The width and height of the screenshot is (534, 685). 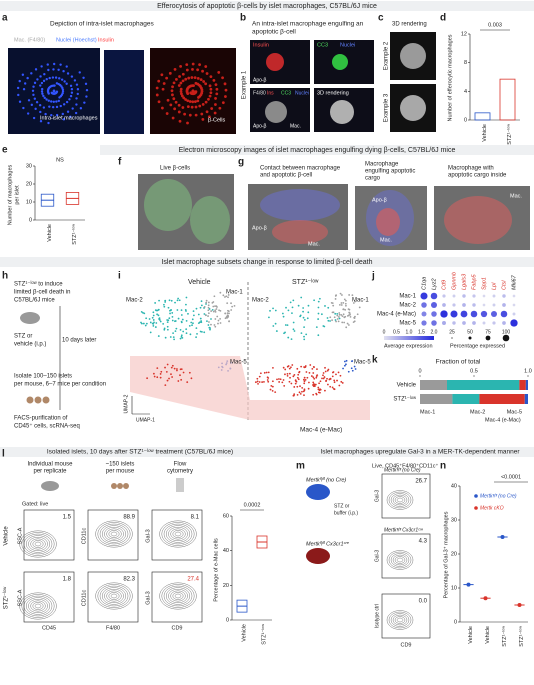 What do you see at coordinates (485, 133) in the screenshot?
I see `x-tick-label: Vehicle` at bounding box center [485, 133].